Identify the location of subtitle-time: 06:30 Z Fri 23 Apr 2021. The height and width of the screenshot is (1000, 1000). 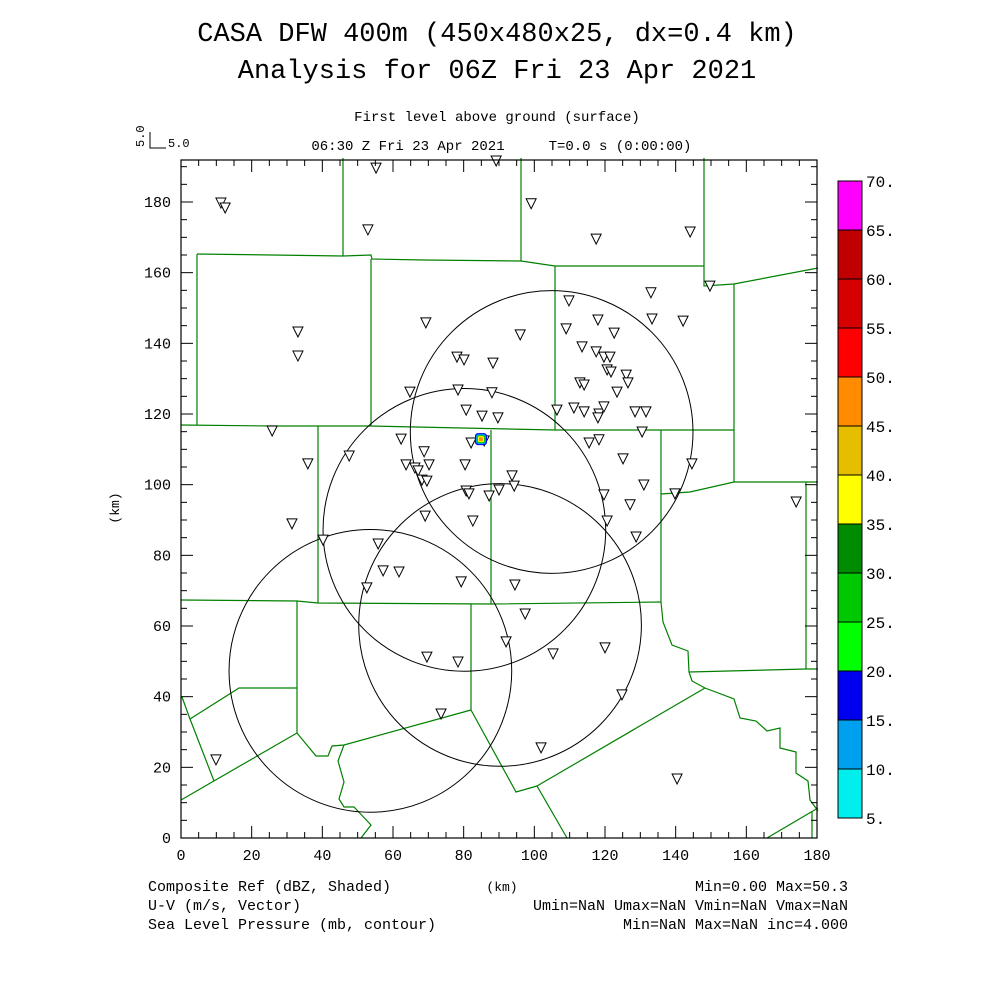
(407, 147).